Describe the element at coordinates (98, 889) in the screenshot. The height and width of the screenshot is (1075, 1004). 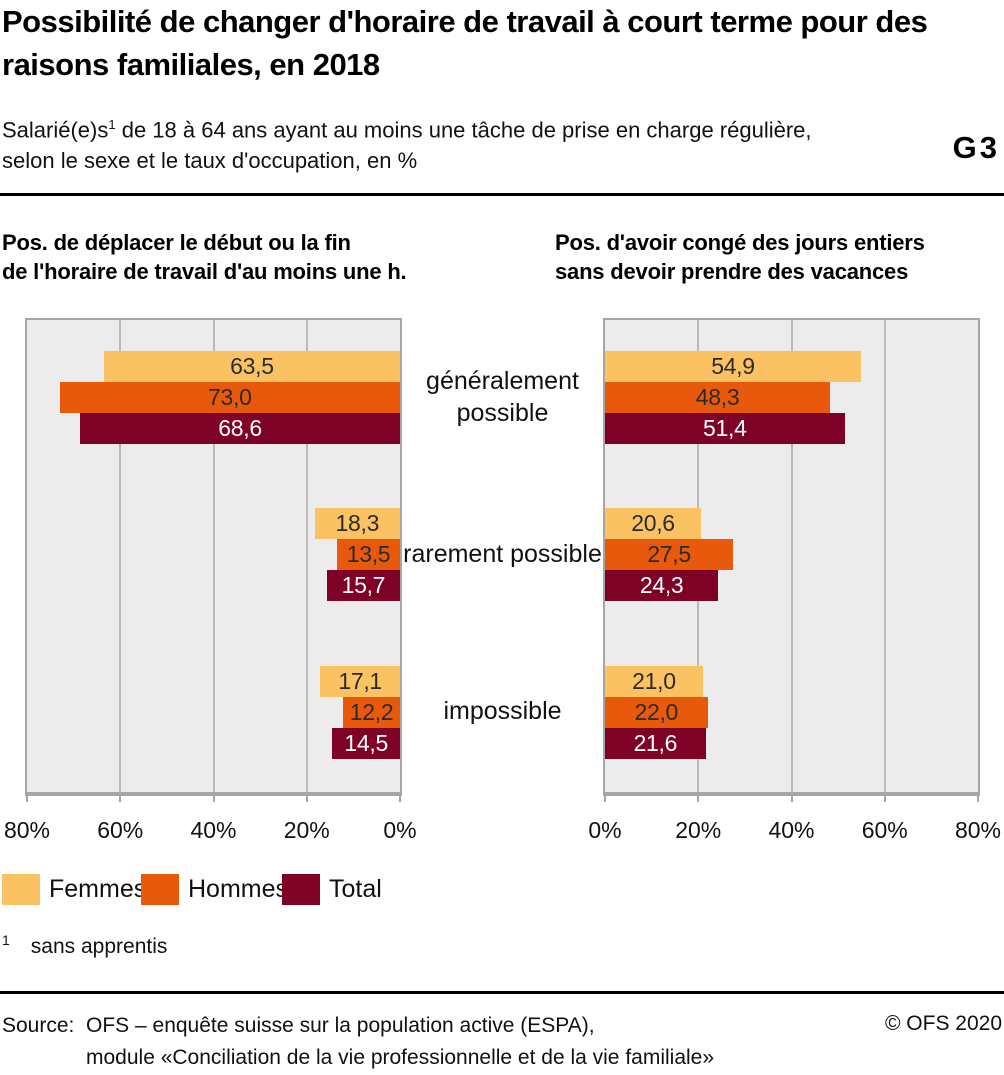
I see `legend-label: Femmes` at that location.